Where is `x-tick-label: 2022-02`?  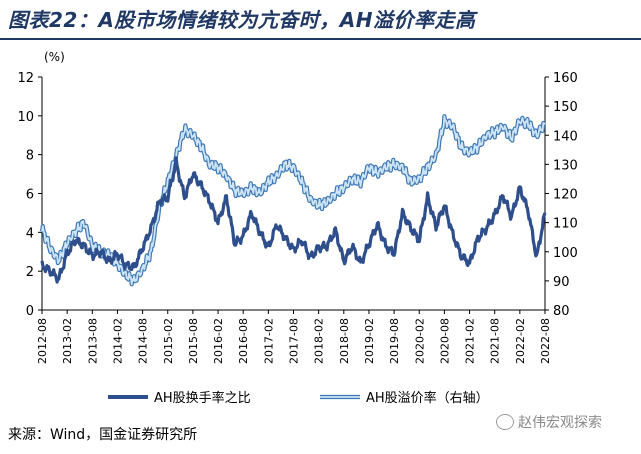
x-tick-label: 2022-02 is located at coordinates (520, 341).